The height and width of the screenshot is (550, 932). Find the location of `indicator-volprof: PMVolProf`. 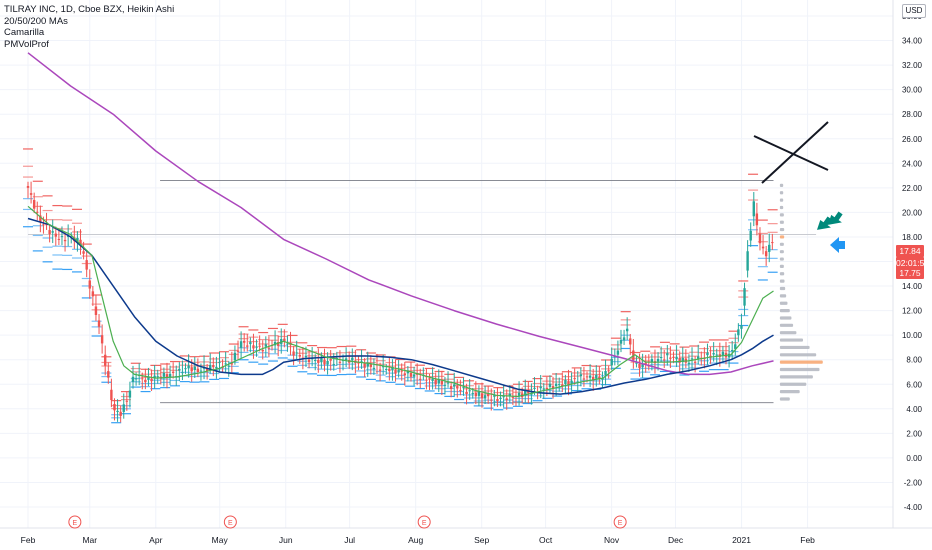

indicator-volprof: PMVolProf is located at coordinates (26, 44).